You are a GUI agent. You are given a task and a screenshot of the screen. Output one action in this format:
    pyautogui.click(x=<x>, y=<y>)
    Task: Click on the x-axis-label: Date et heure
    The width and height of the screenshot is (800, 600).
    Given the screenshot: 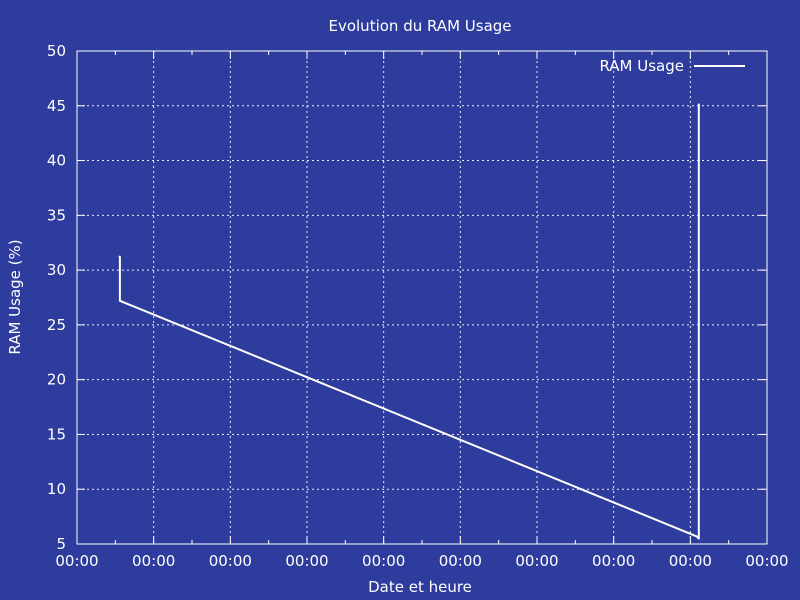 What is the action you would take?
    pyautogui.click(x=420, y=587)
    